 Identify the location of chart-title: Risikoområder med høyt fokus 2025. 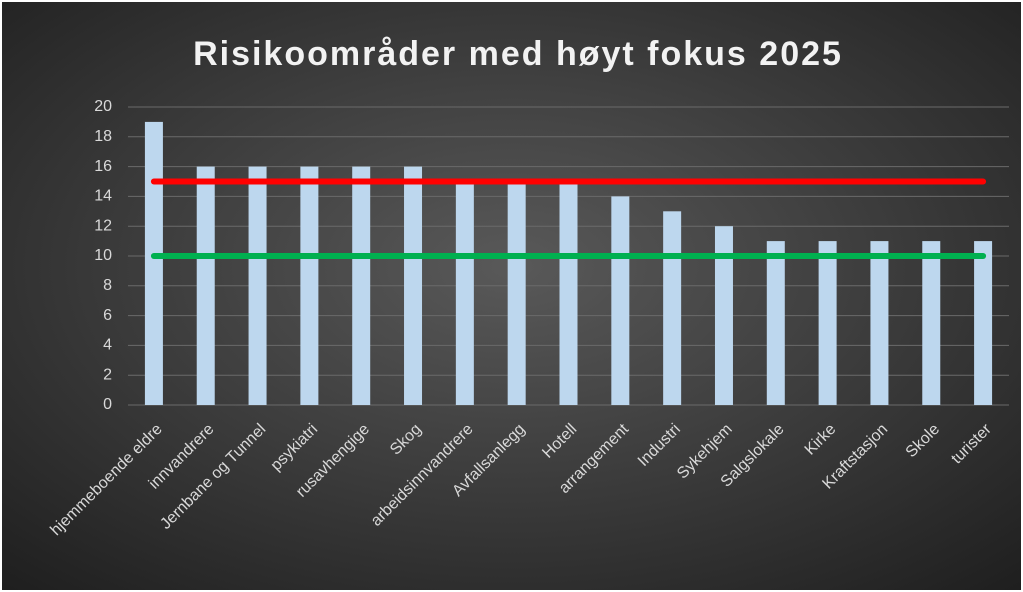
(518, 54).